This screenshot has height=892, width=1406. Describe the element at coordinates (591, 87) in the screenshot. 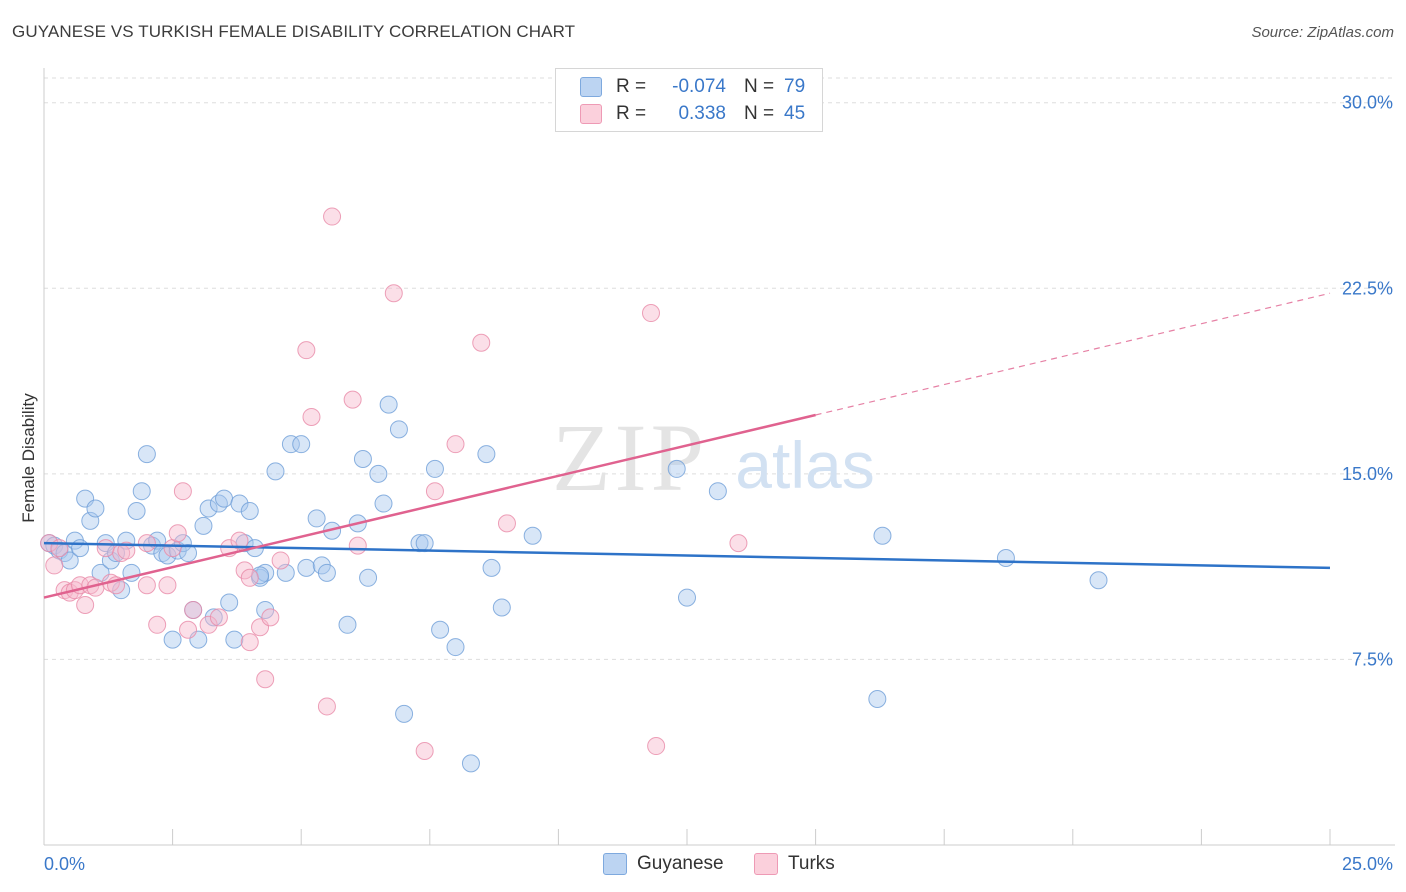

I see `legend-swatch-guyanese` at that location.